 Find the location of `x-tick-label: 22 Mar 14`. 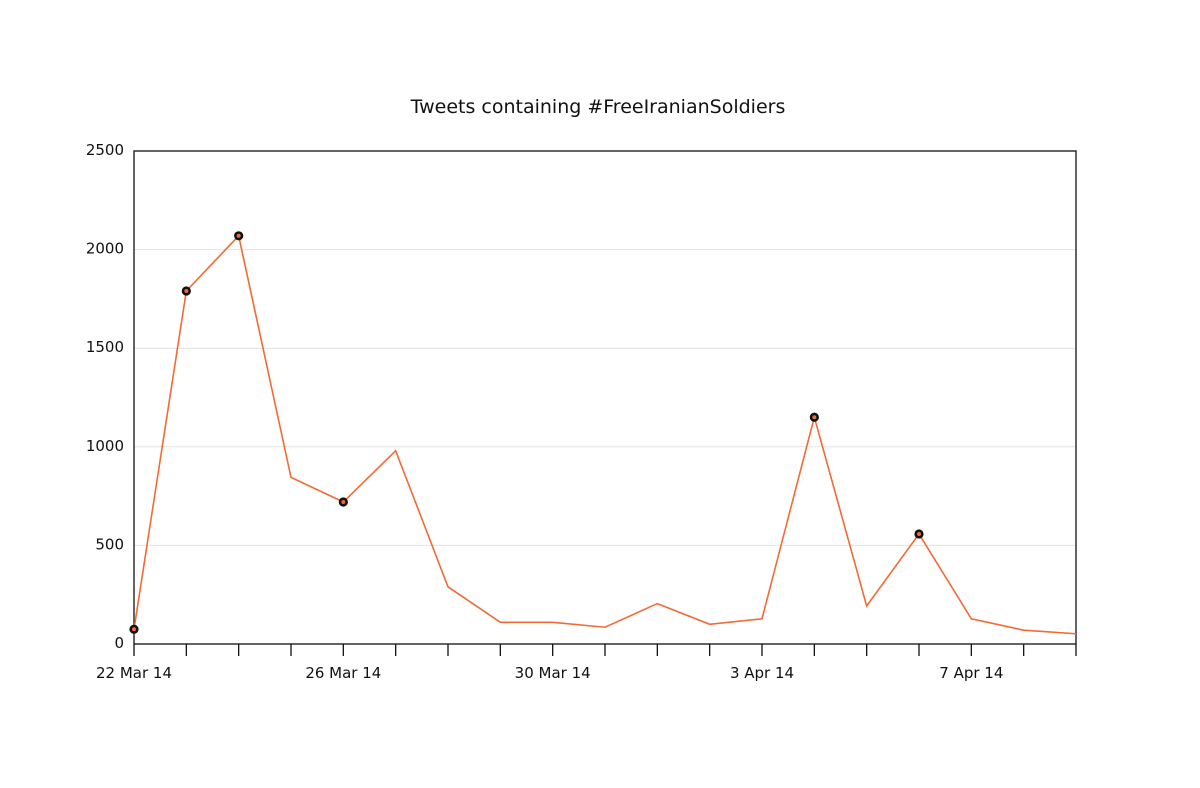

x-tick-label: 22 Mar 14 is located at coordinates (134, 673).